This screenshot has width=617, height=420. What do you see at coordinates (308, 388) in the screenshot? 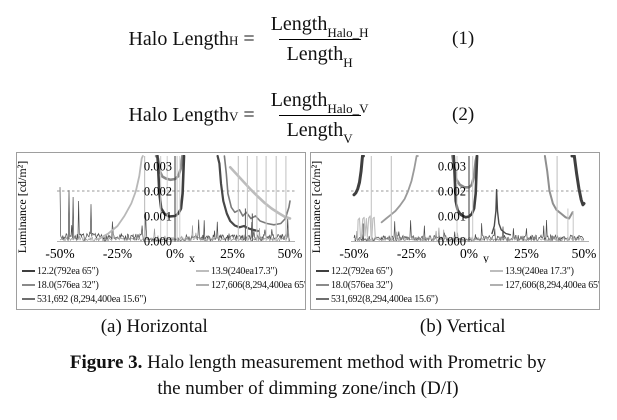
I see `figure-caption-line2: the number of dimming zone/inch (D/I)` at bounding box center [308, 388].